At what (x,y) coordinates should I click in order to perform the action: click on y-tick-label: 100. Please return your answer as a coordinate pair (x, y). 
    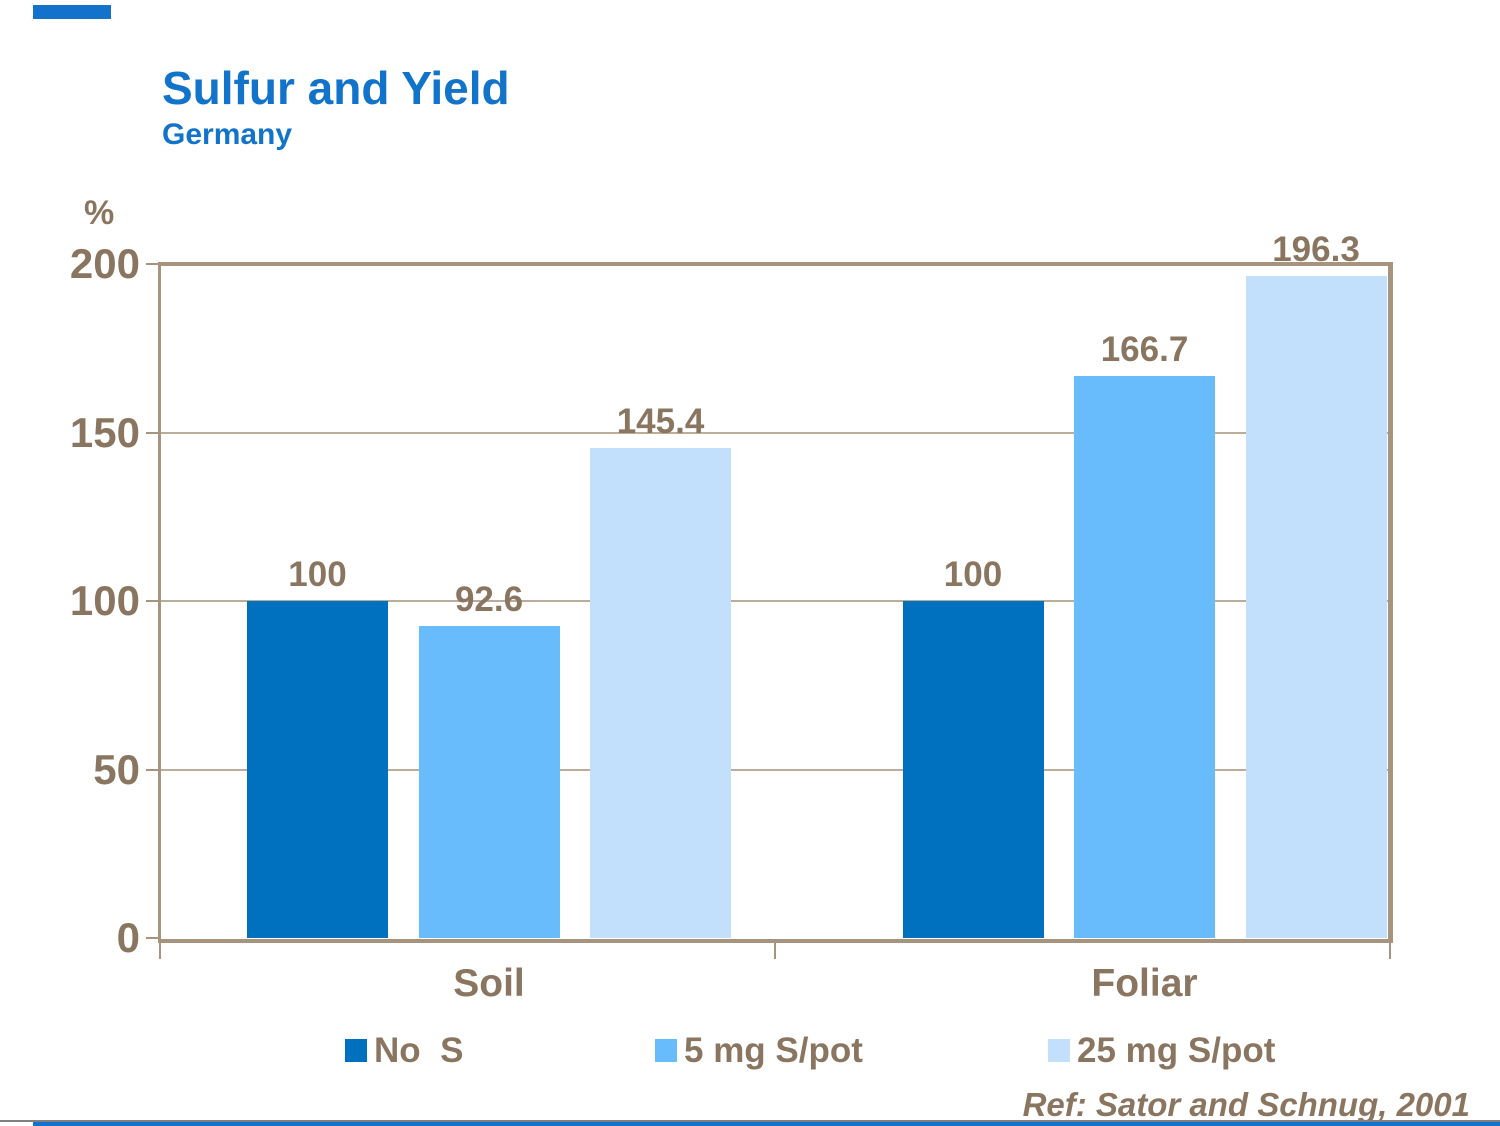
    Looking at the image, I should click on (104, 600).